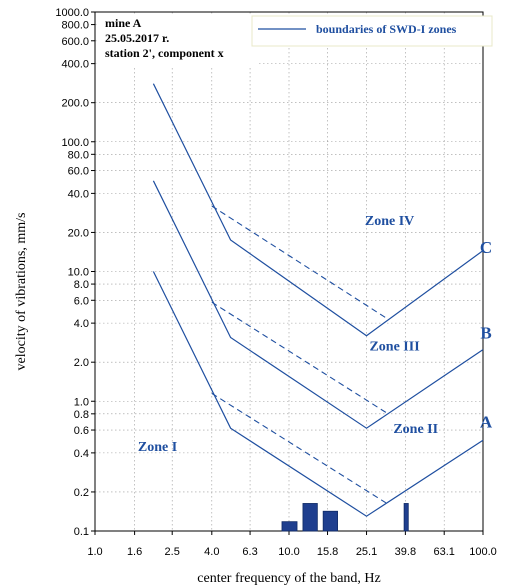 The width and height of the screenshot is (511, 588). I want to click on y-axis-label: velocity of vibrations, mm/s, so click(21, 292).